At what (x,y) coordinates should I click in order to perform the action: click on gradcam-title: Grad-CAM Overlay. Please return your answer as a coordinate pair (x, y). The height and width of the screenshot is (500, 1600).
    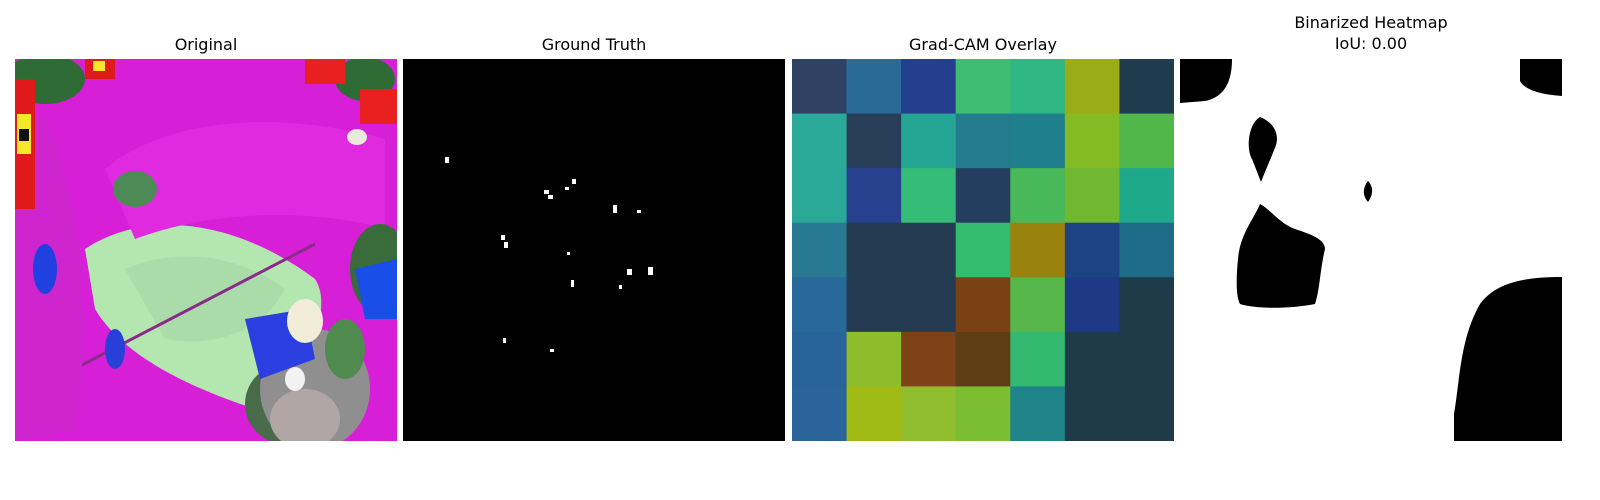
    Looking at the image, I should click on (983, 44).